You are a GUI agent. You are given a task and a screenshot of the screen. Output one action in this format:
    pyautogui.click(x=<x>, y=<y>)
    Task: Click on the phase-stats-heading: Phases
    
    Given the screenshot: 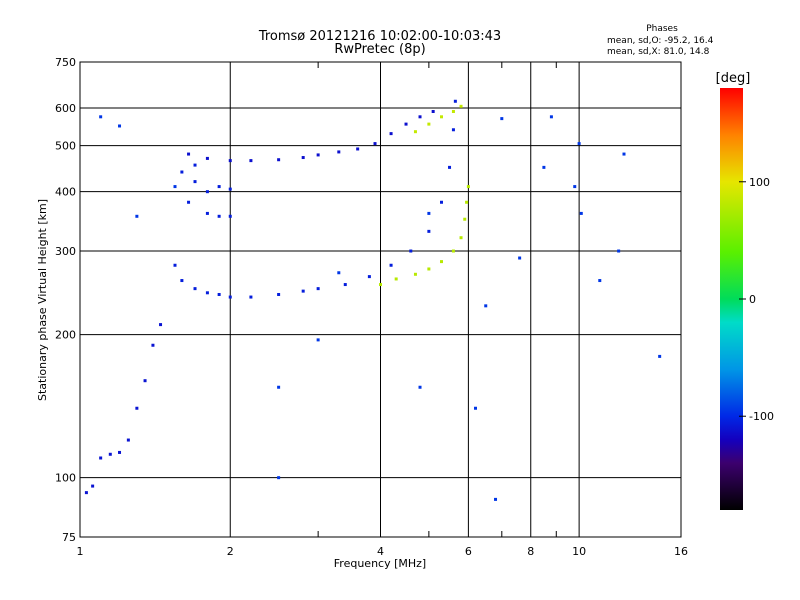 What is the action you would take?
    pyautogui.click(x=662, y=29)
    